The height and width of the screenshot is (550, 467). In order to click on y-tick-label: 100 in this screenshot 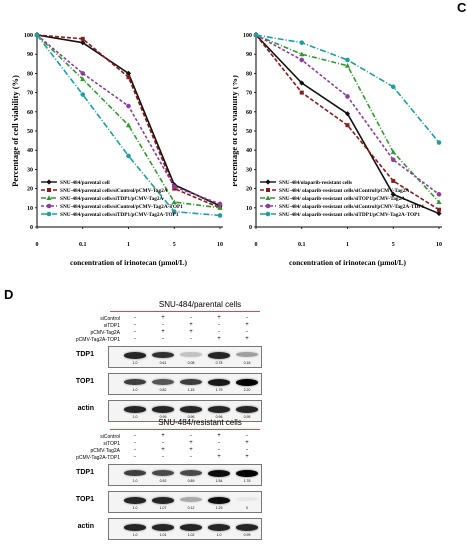, I will do `click(28, 36)`.